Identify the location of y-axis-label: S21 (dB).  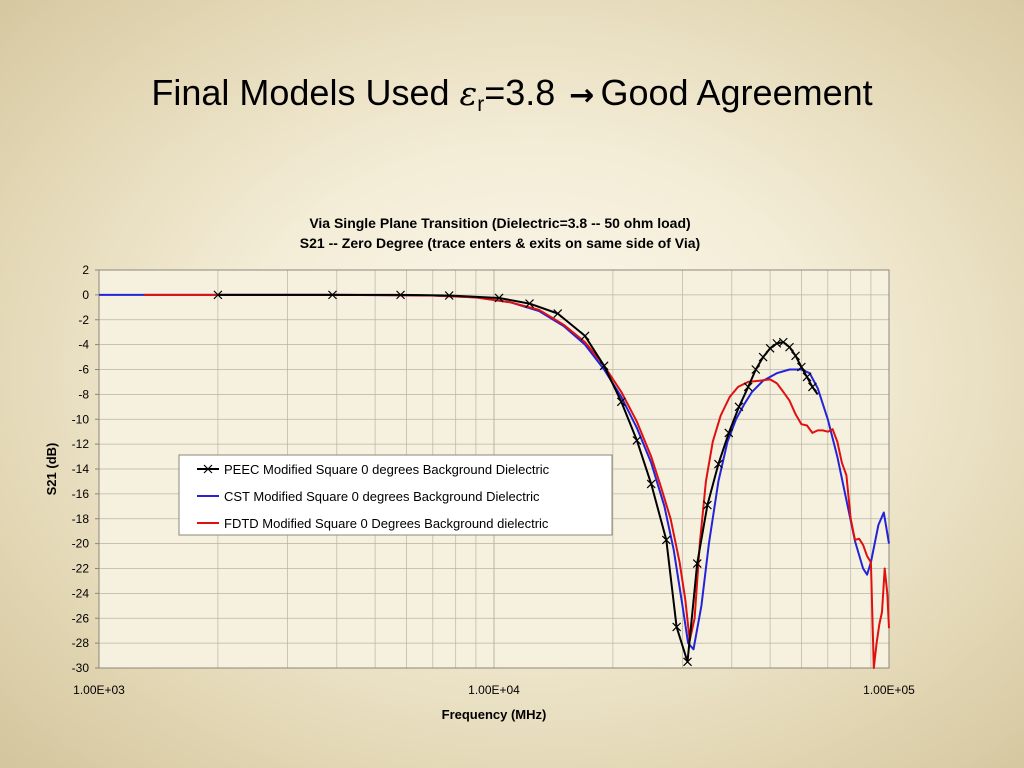
(51, 469).